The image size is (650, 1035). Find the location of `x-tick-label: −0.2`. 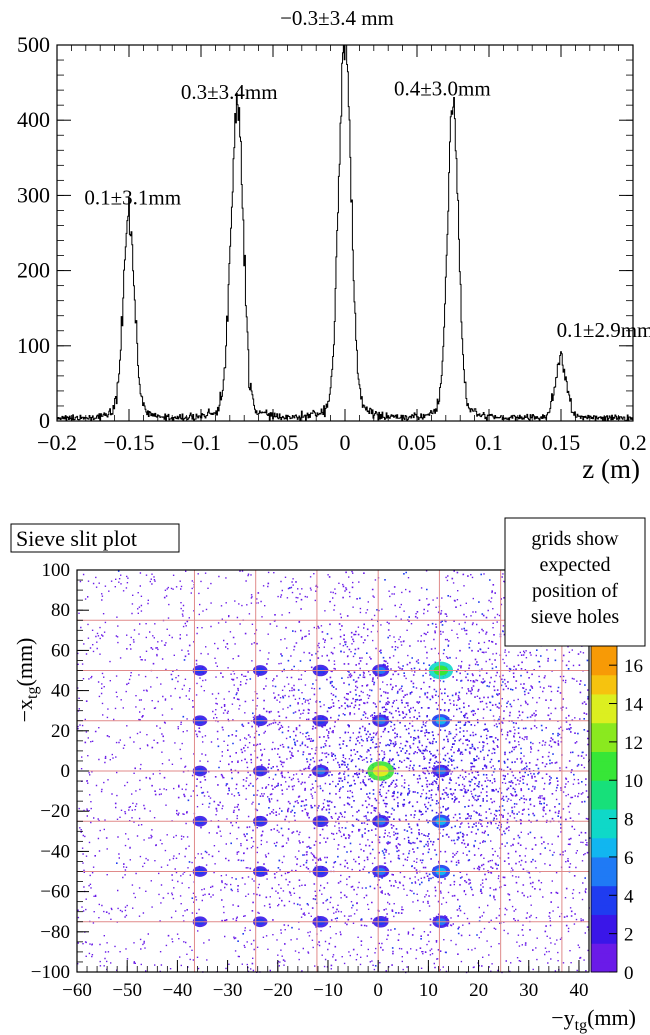

x-tick-label: −0.2 is located at coordinates (57, 442).